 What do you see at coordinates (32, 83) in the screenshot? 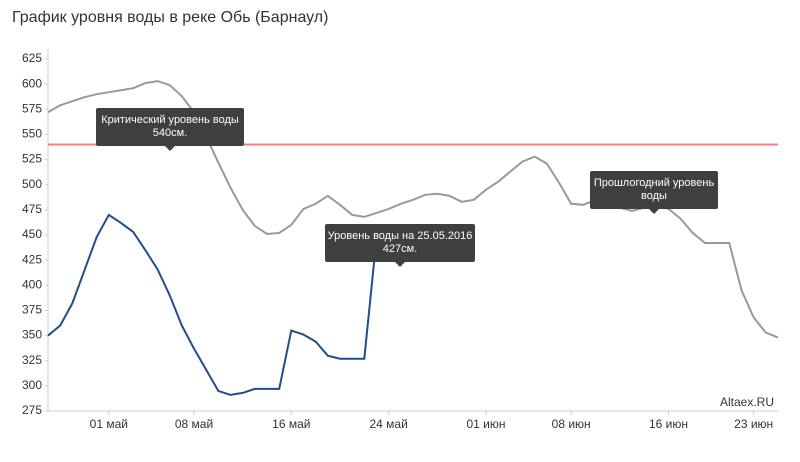
I see `y-tick-label: 600` at bounding box center [32, 83].